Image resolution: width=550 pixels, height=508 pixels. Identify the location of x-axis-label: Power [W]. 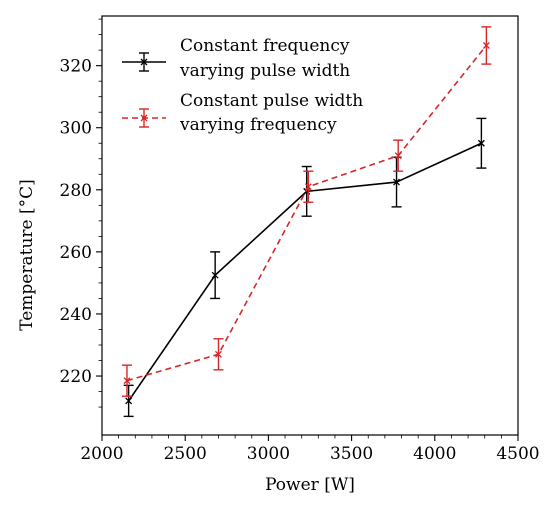
(310, 485).